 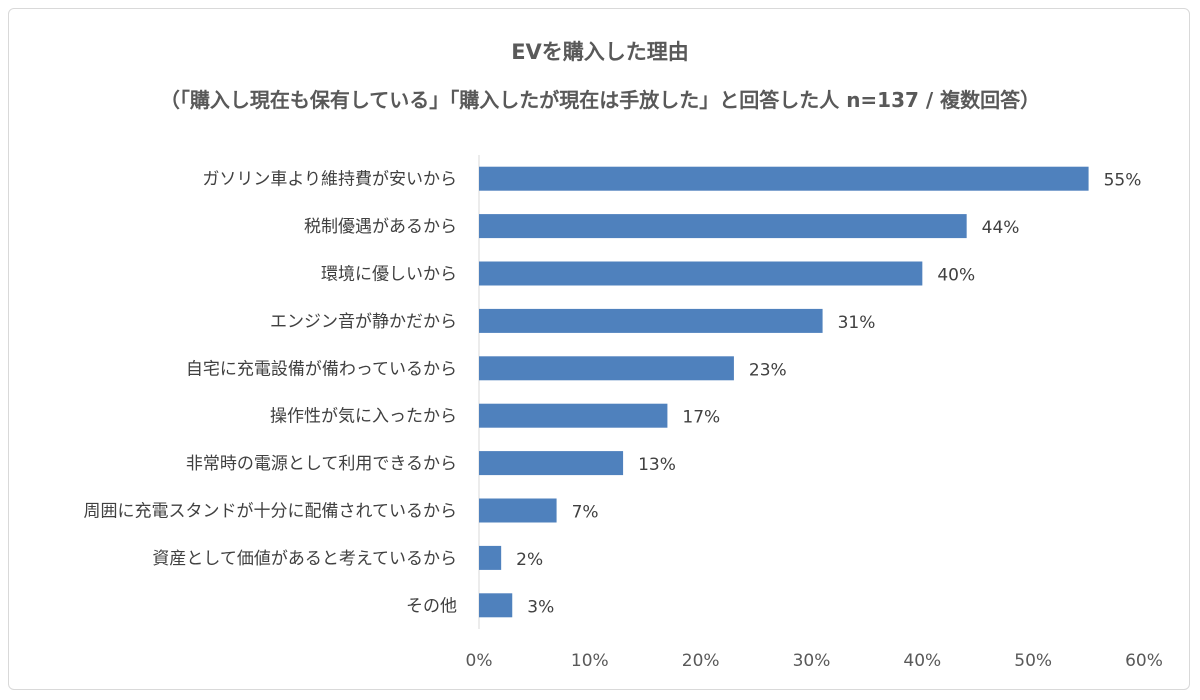 I want to click on data-label: 2%, so click(x=529, y=560).